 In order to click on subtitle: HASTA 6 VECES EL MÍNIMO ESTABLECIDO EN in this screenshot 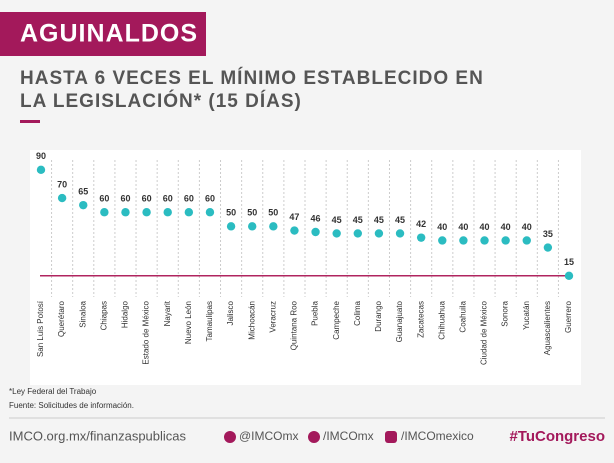, I will do `click(252, 78)`.